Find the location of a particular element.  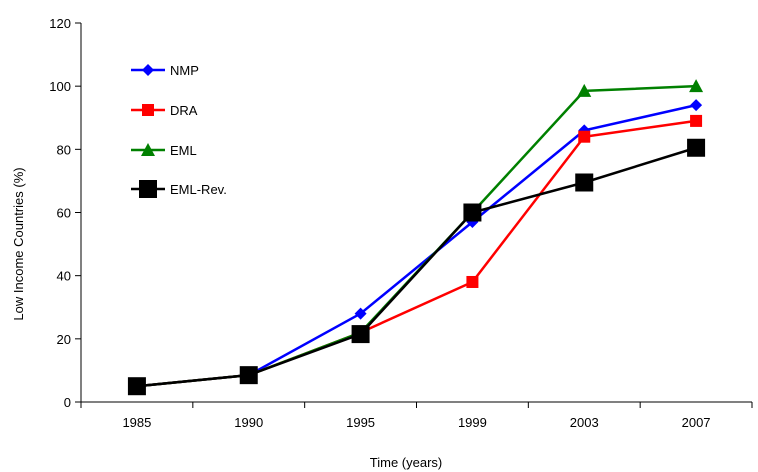

y-tick-label: 80 is located at coordinates (64, 149).